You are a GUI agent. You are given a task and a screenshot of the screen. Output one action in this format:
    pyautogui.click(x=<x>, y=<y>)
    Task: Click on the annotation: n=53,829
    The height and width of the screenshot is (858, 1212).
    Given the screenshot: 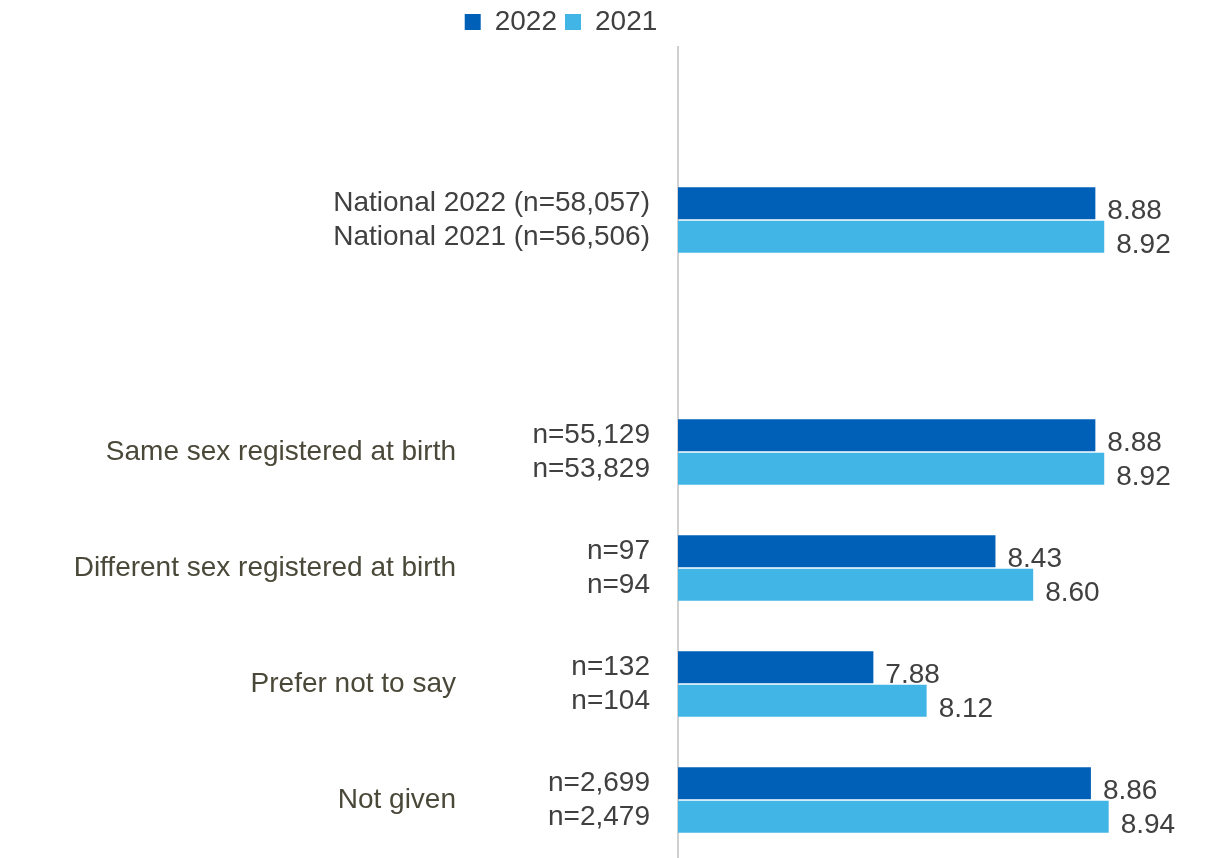 What is the action you would take?
    pyautogui.click(x=591, y=467)
    